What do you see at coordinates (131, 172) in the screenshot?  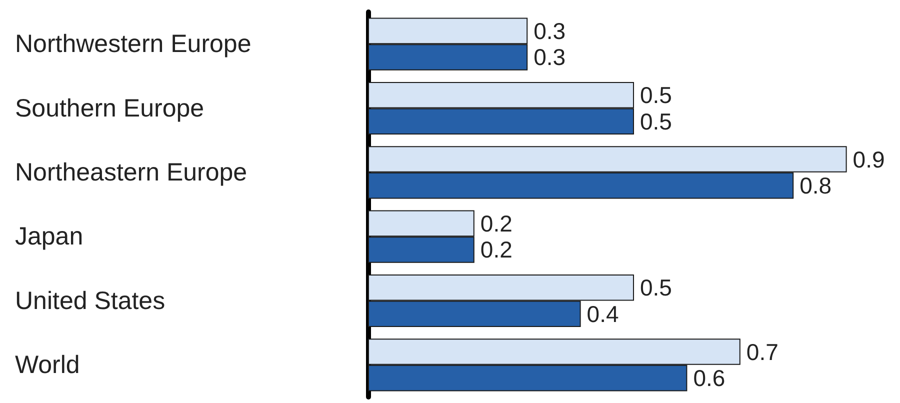 I see `y-tick-label: Northeastern Europe` at bounding box center [131, 172].